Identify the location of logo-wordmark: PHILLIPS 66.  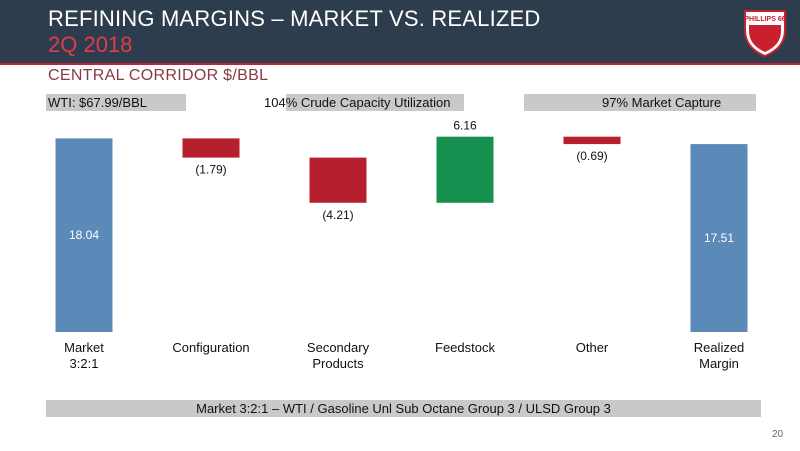
(764, 19).